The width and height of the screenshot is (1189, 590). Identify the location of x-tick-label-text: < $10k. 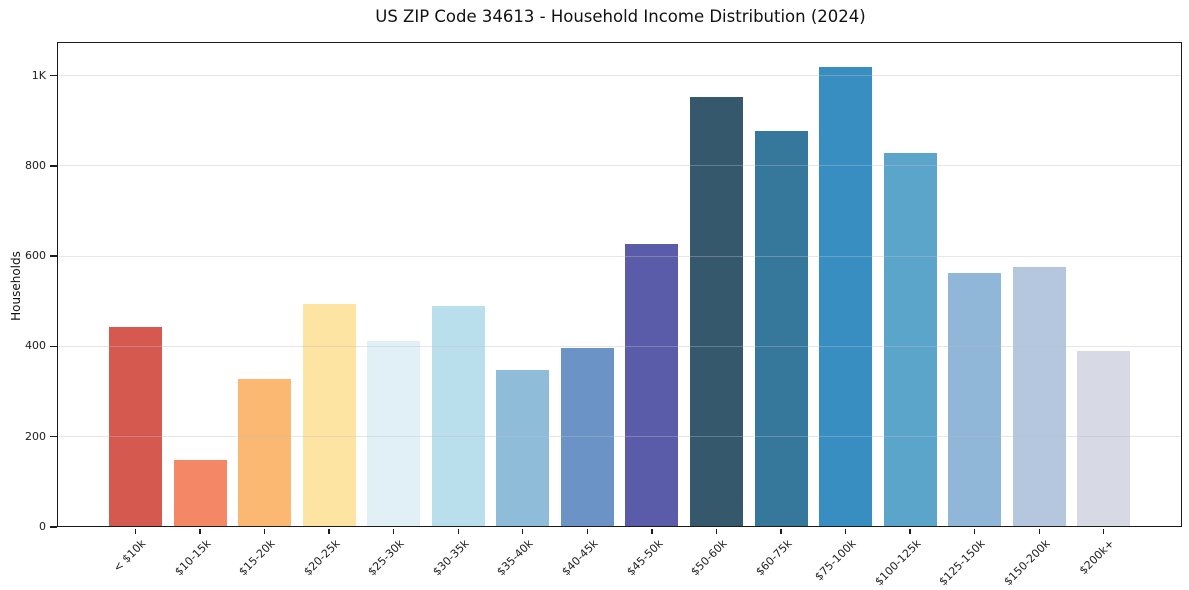
(130, 556).